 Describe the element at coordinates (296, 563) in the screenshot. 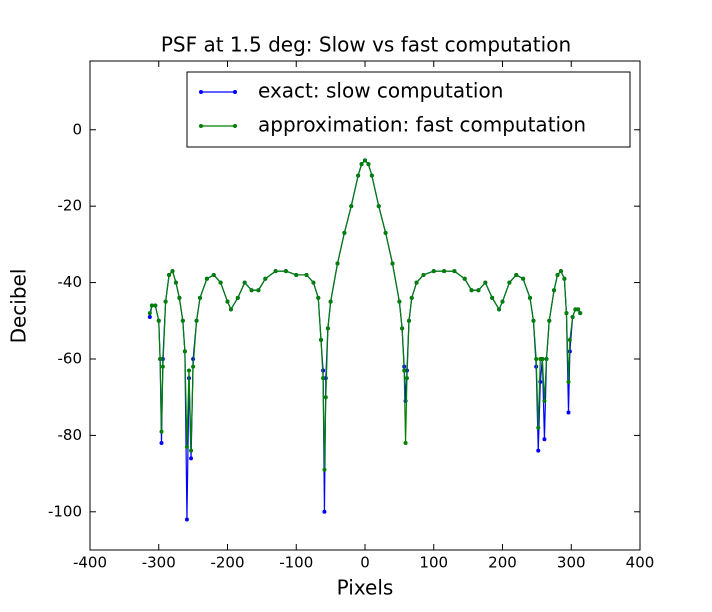

I see `x-tick-label: -100` at that location.